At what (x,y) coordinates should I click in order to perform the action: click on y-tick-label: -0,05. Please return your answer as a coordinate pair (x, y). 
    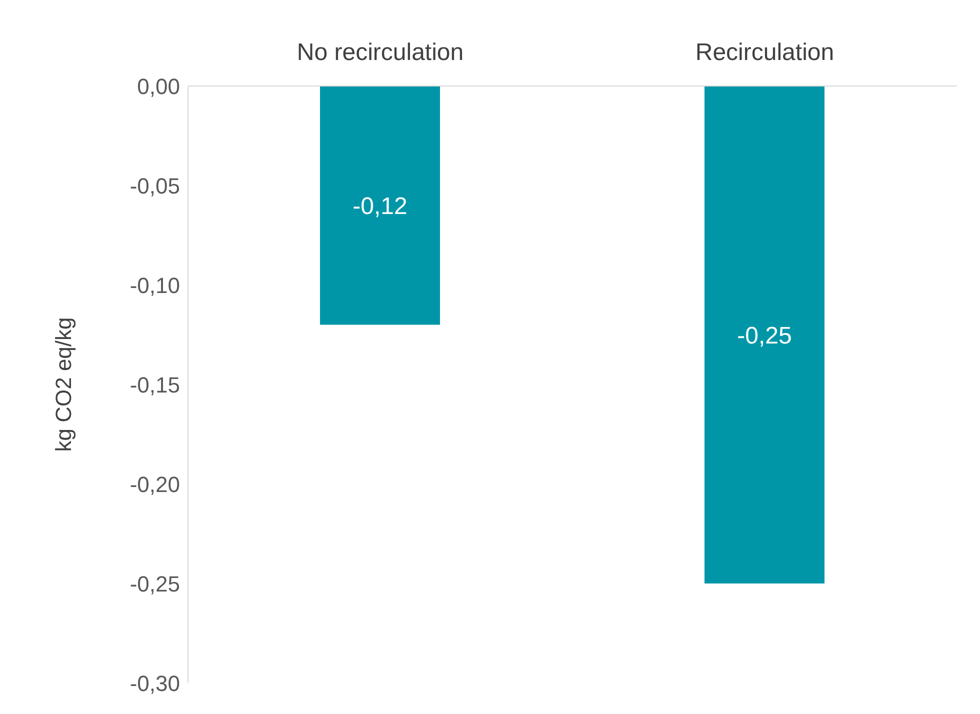
    Looking at the image, I should click on (155, 185).